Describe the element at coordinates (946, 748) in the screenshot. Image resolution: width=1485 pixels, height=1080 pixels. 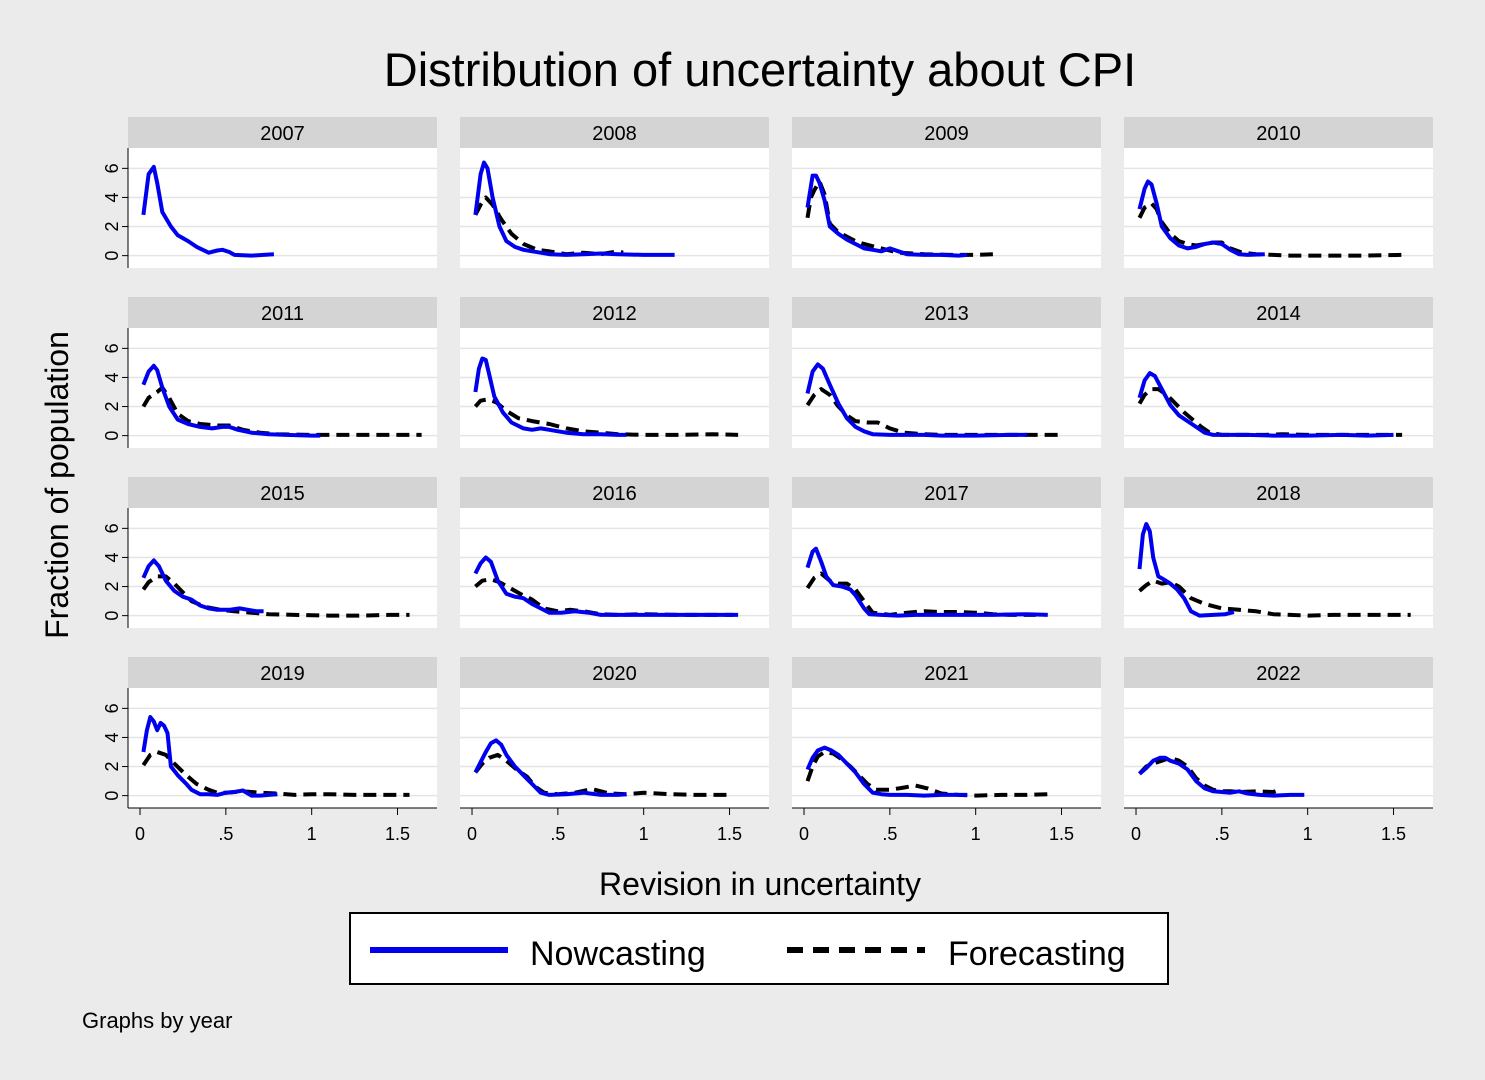
I see `plot-area-2021` at that location.